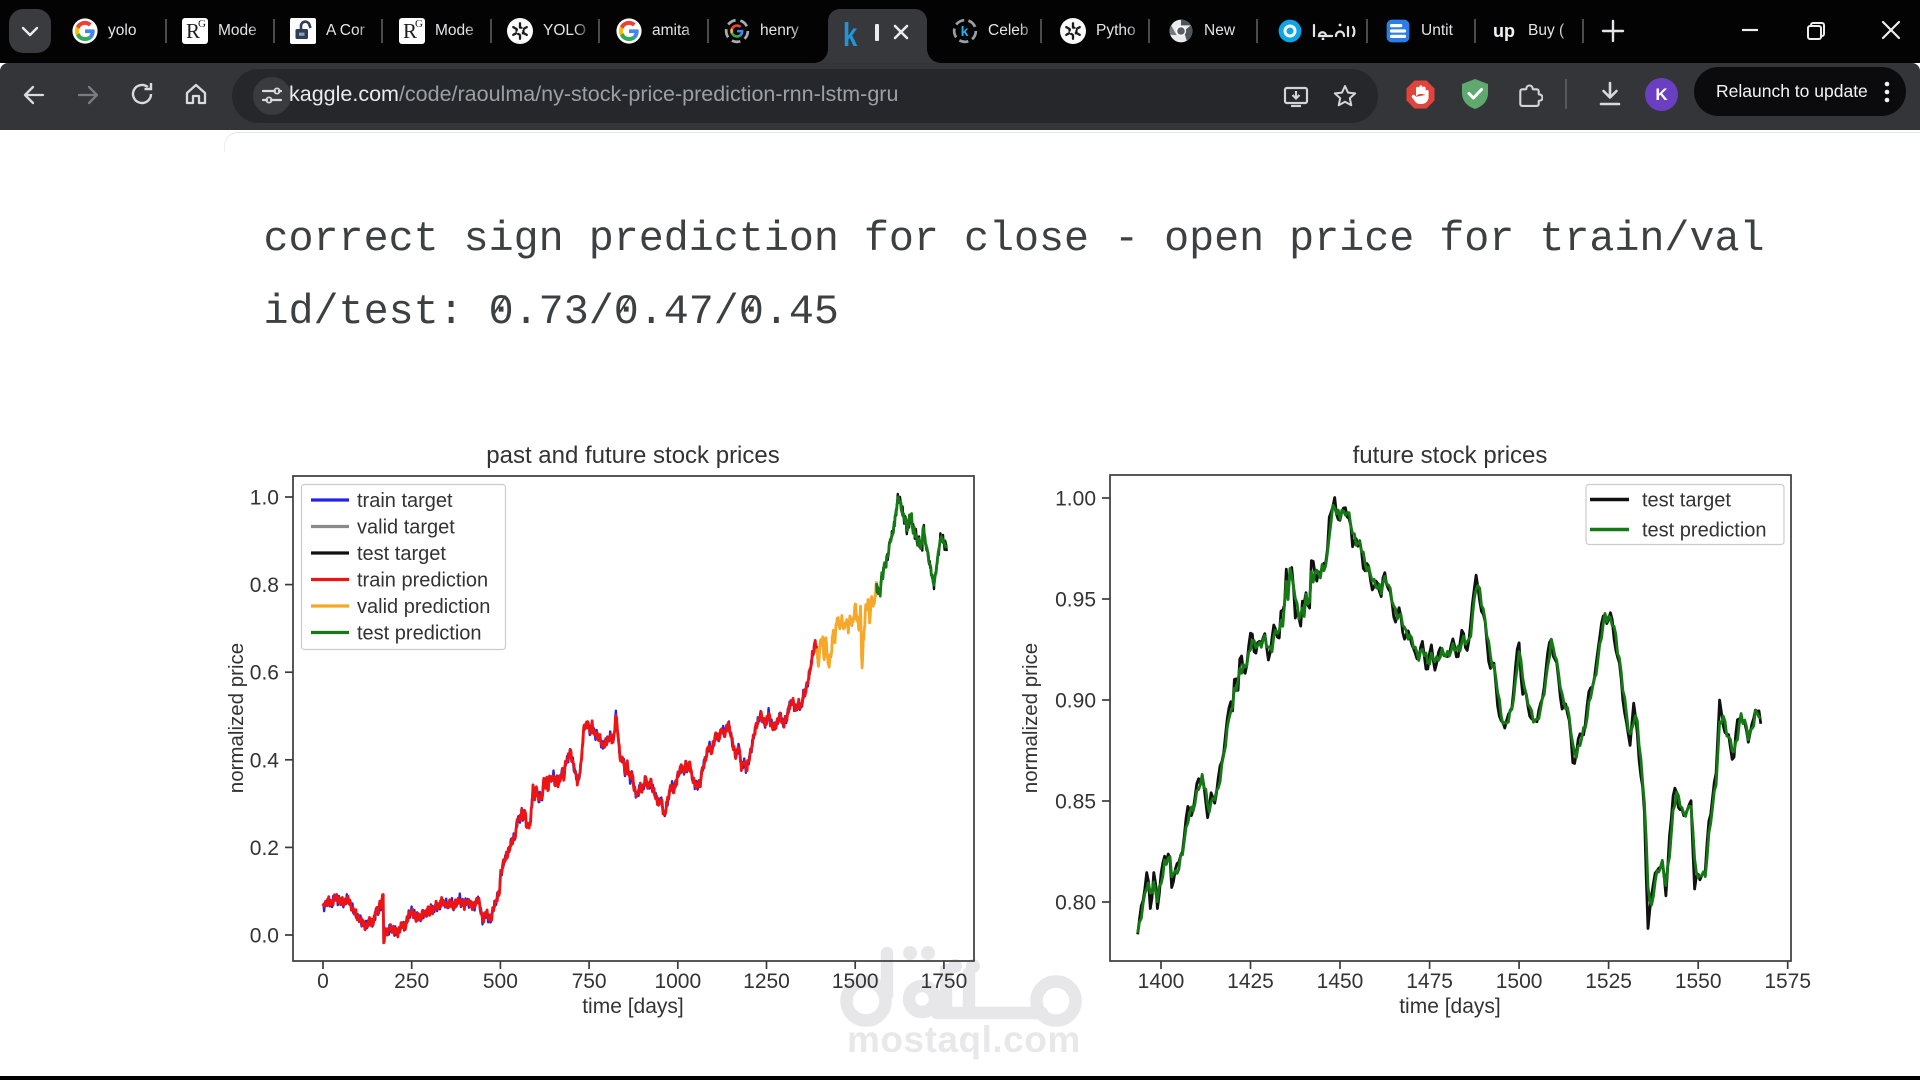 This screenshot has height=1080, width=1920. I want to click on svg-text: future stock prices, so click(1450, 455).